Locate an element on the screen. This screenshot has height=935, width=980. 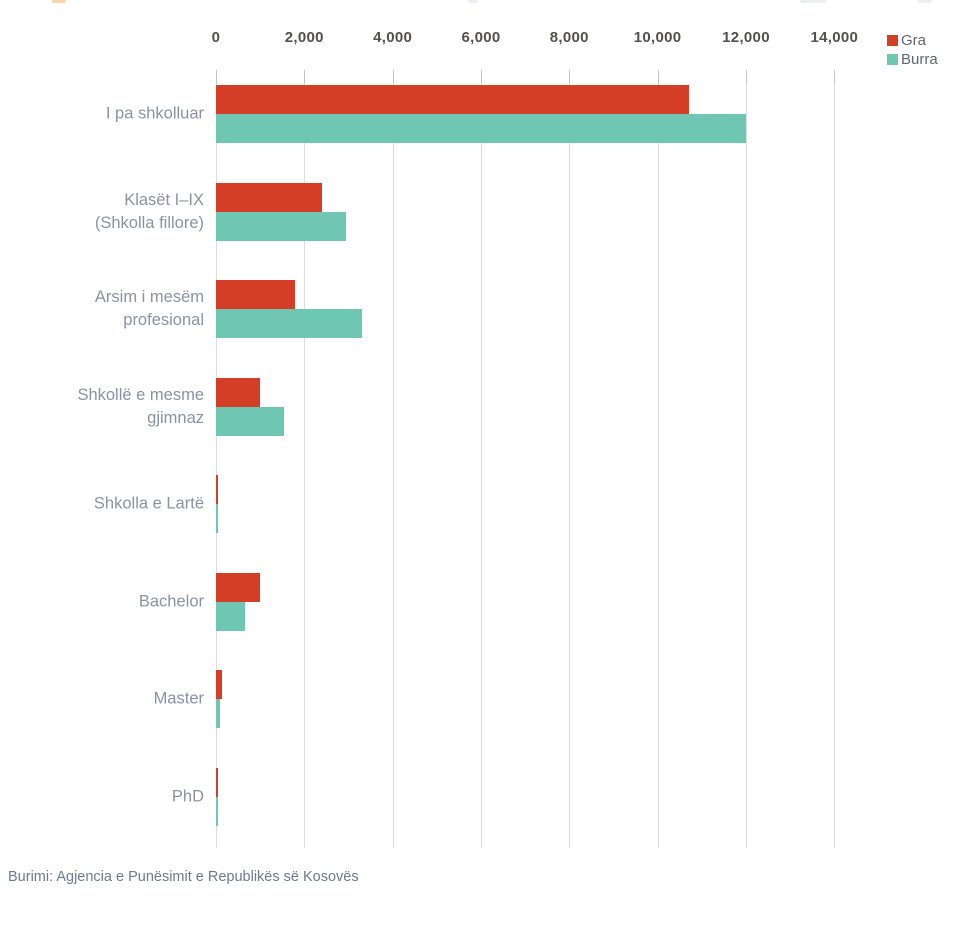
legend-label-burra: Burra is located at coordinates (919, 59).